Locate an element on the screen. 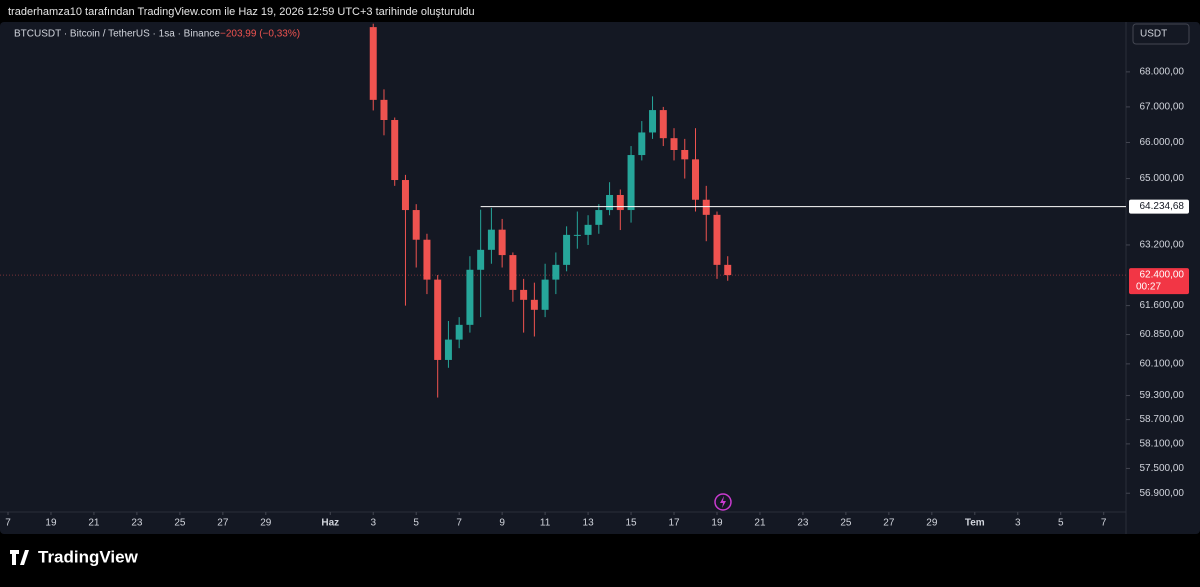 Image resolution: width=1200 pixels, height=587 pixels. y-tick-label: 65.000,00 is located at coordinates (1162, 178).